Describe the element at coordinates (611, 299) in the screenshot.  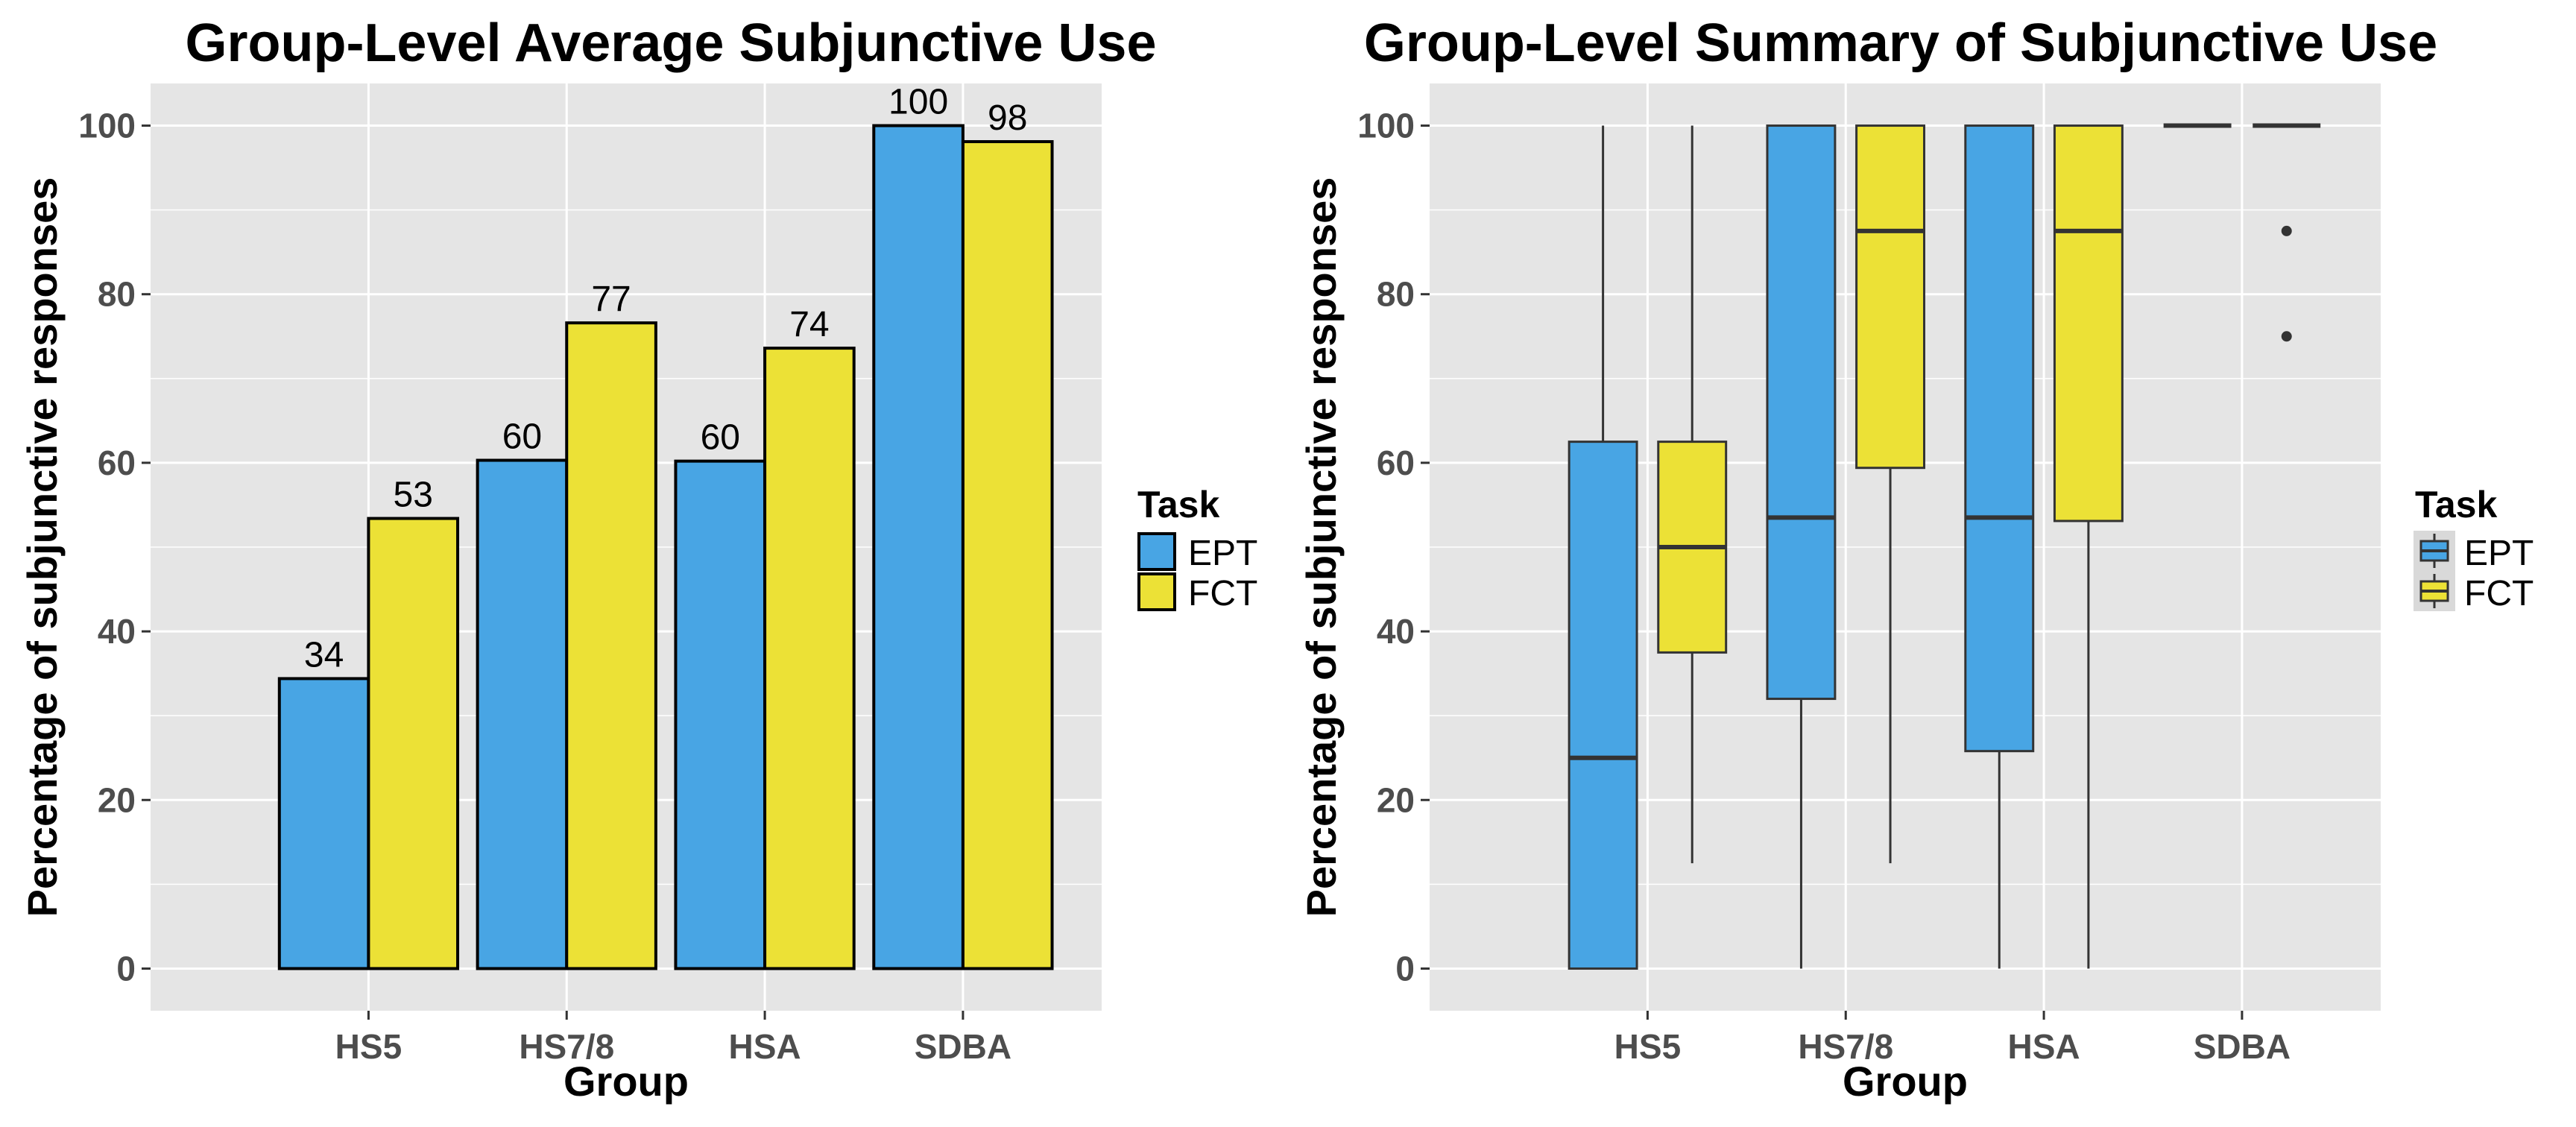
I see `data-label-fct-hs7-8: 77` at that location.